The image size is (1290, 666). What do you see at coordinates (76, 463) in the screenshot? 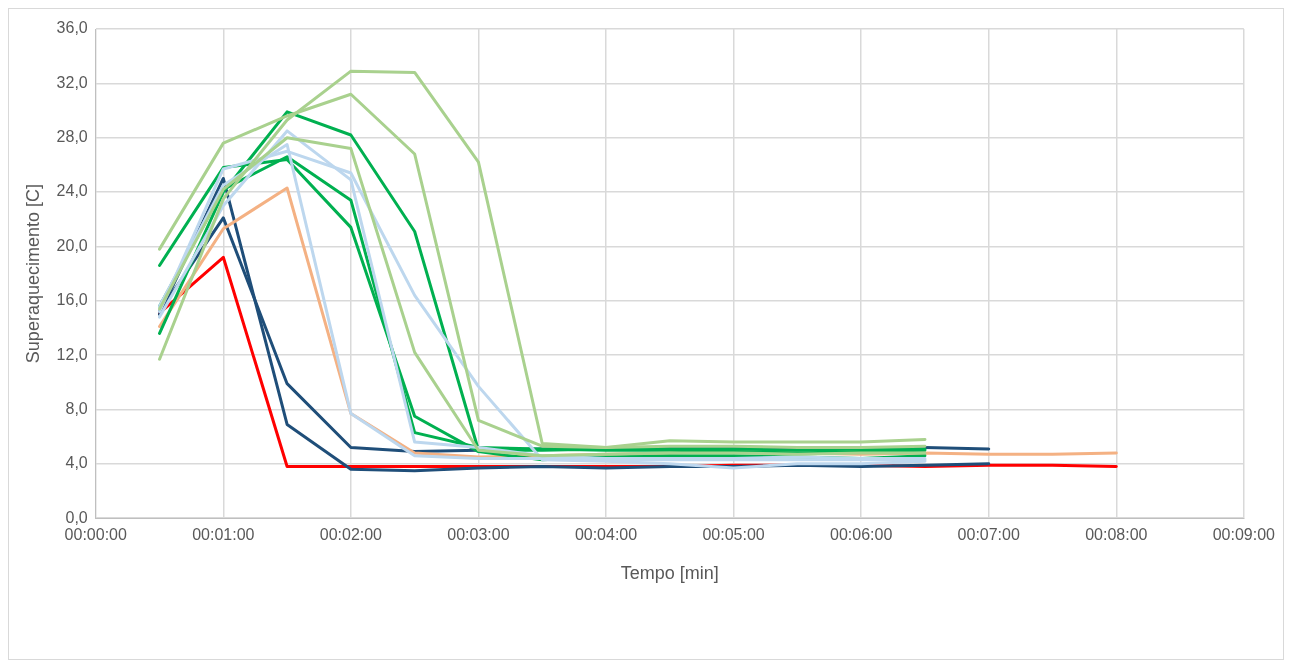
I see `y-tick-label: 4,0` at bounding box center [76, 463].